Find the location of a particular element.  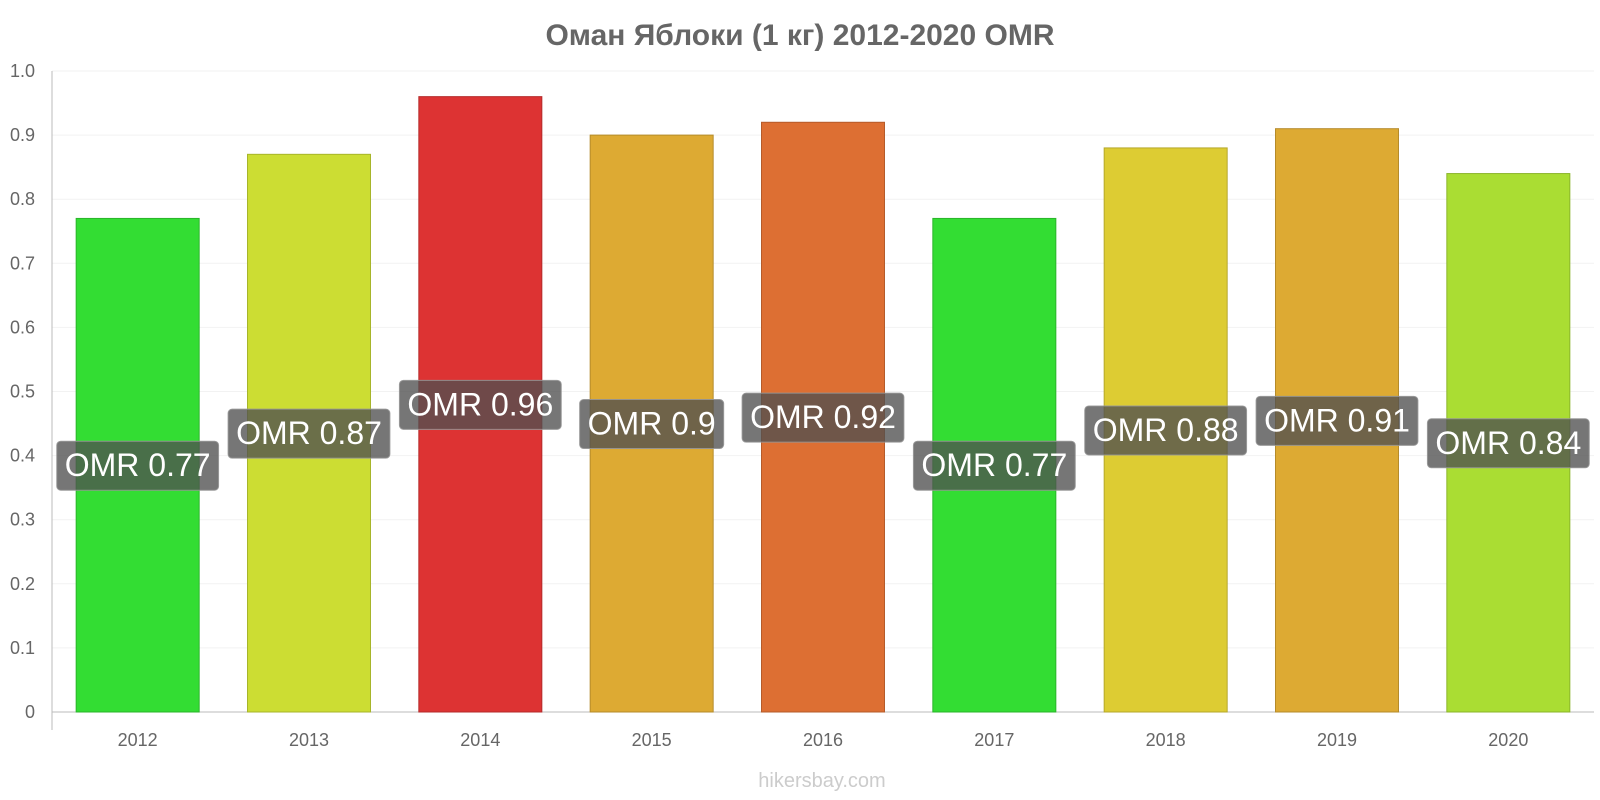

data-label-2014: OMR 0.96 is located at coordinates (480, 404).